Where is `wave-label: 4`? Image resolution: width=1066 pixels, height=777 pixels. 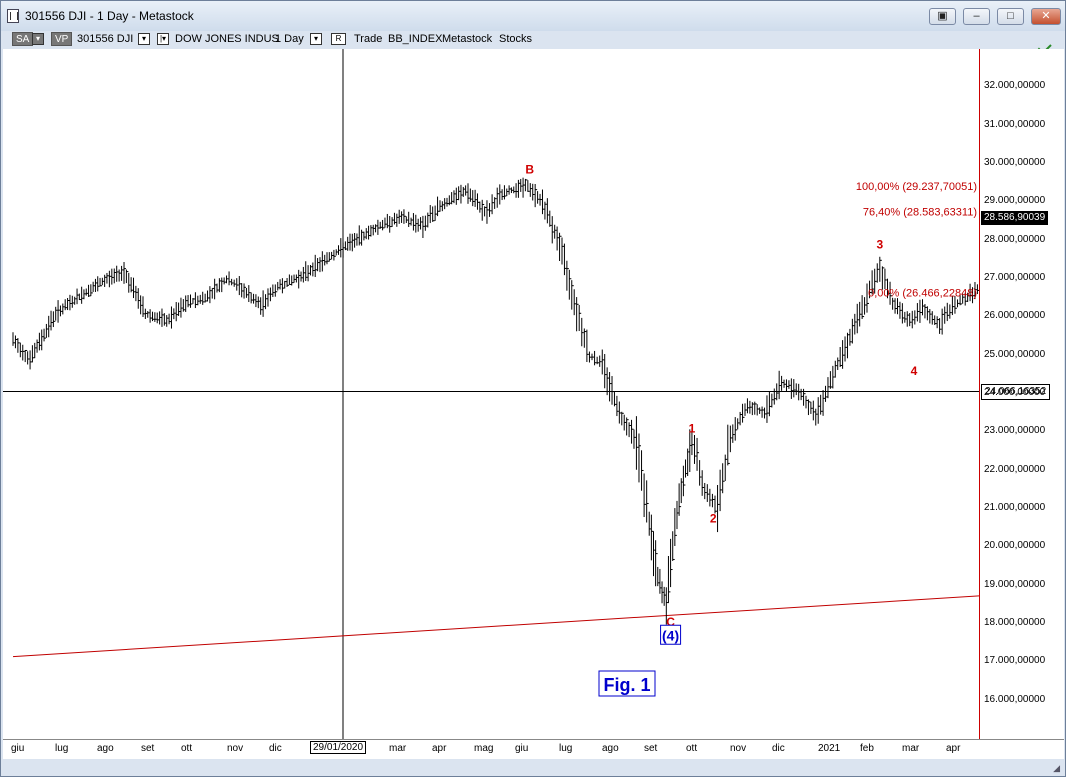 wave-label: 4 is located at coordinates (914, 371).